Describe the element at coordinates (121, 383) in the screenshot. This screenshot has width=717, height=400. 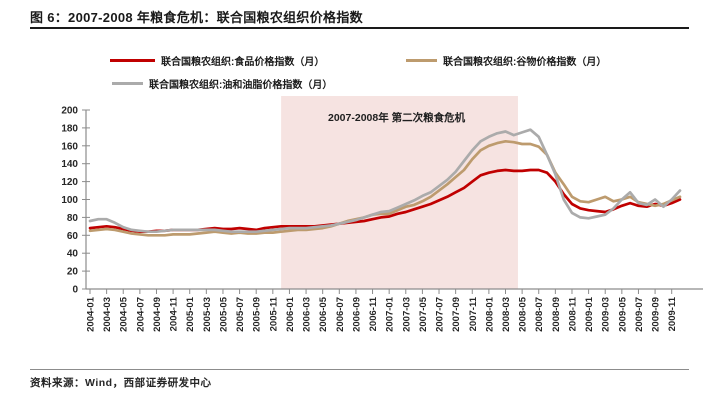
I see `source-note: 资料来源：Wind，西部证券研发中心` at that location.